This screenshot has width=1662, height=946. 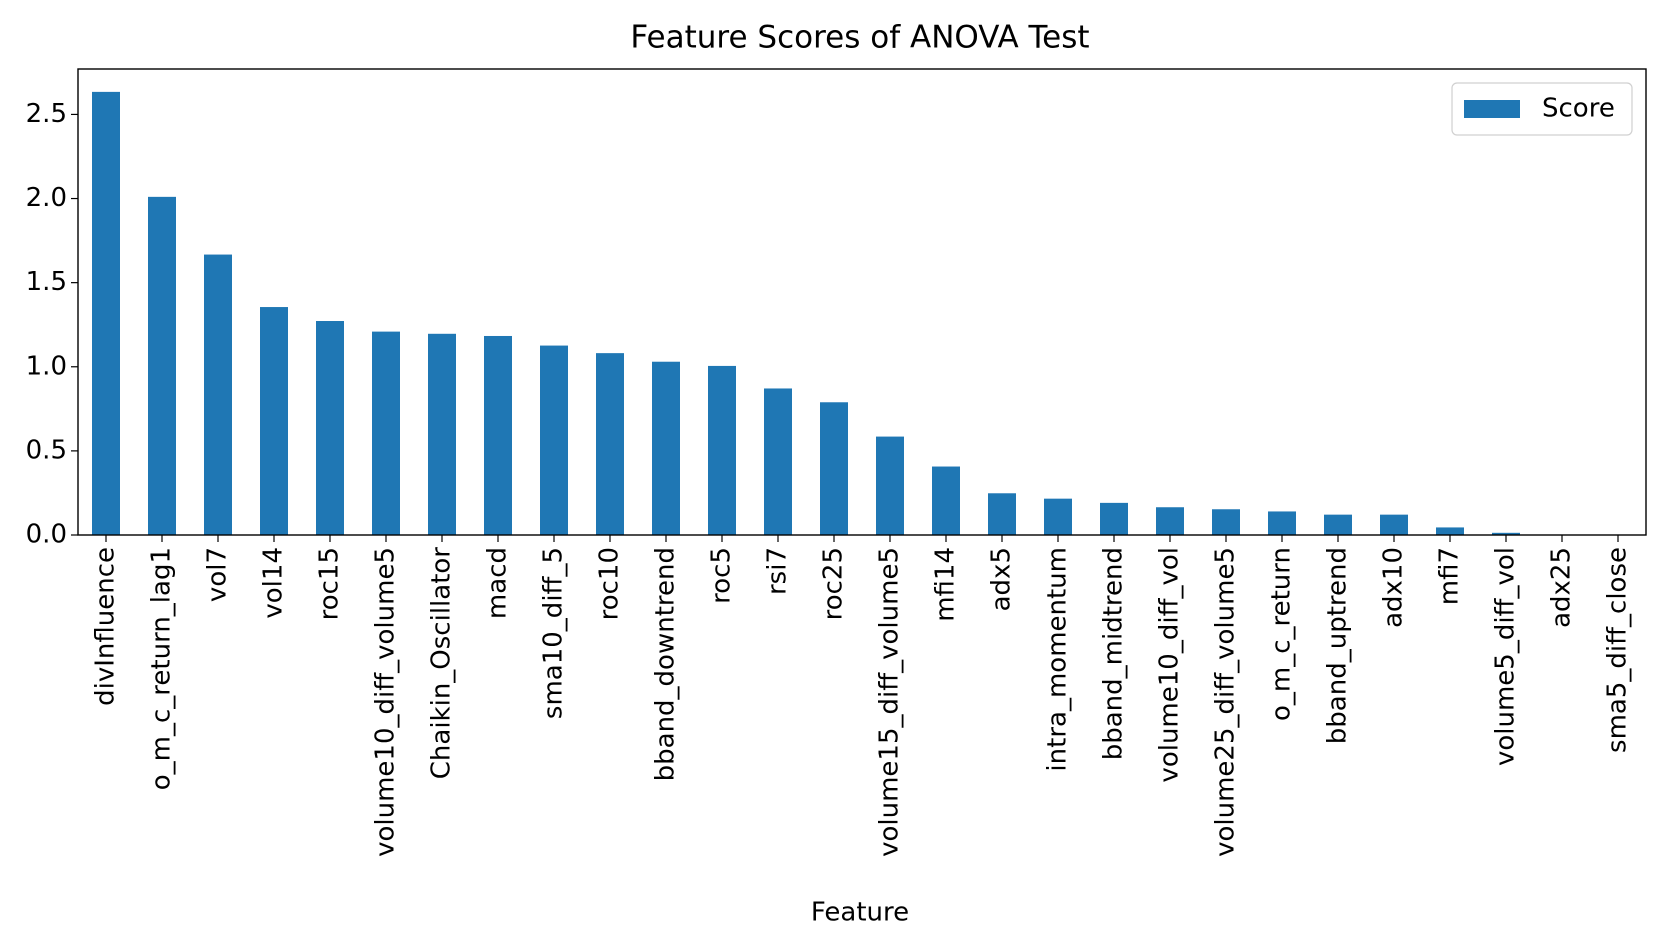 I want to click on y-tick-label: 2.5, so click(x=46, y=114).